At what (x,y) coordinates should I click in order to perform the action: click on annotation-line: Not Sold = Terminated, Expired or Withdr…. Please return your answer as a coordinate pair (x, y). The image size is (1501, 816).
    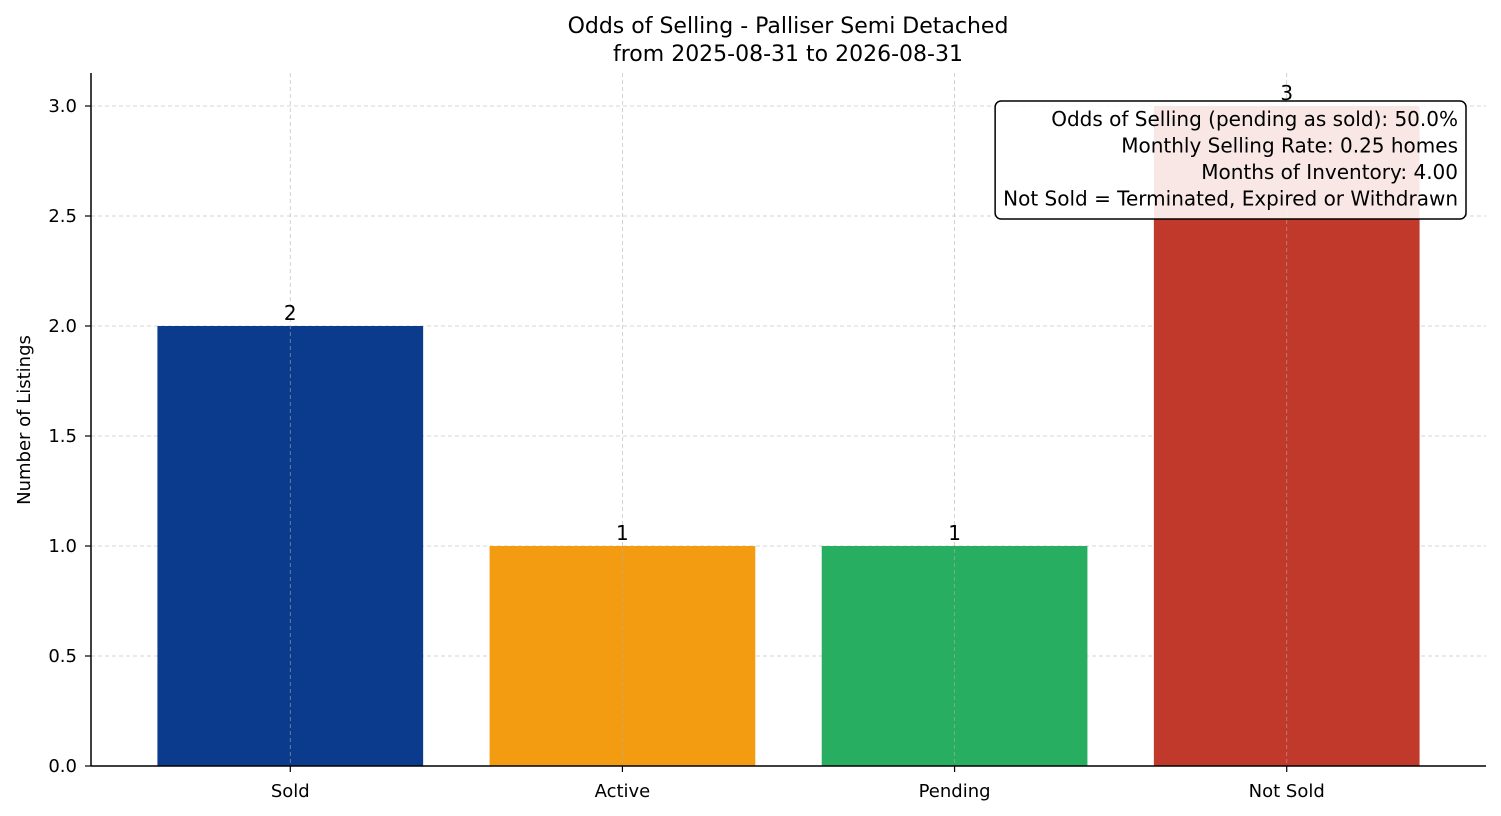
    Looking at the image, I should click on (1230, 199).